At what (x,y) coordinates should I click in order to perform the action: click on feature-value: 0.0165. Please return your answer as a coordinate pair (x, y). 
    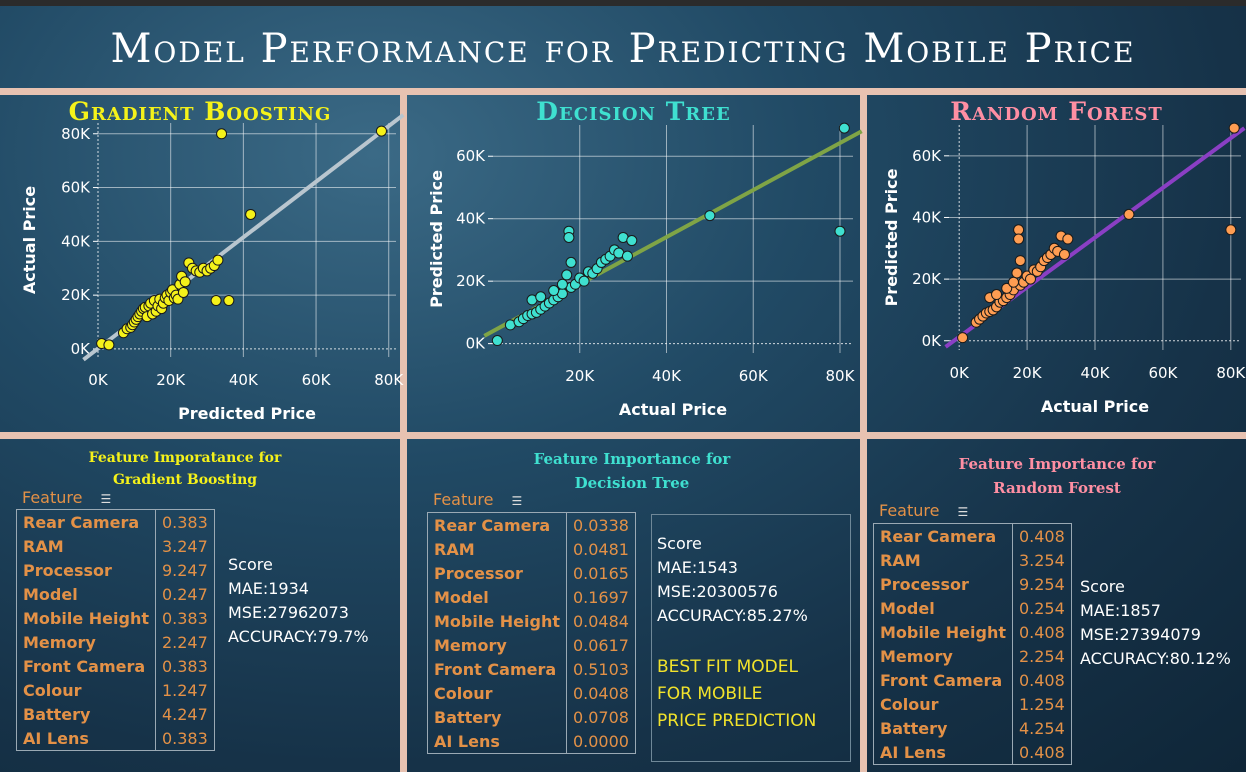
    Looking at the image, I should click on (600, 573).